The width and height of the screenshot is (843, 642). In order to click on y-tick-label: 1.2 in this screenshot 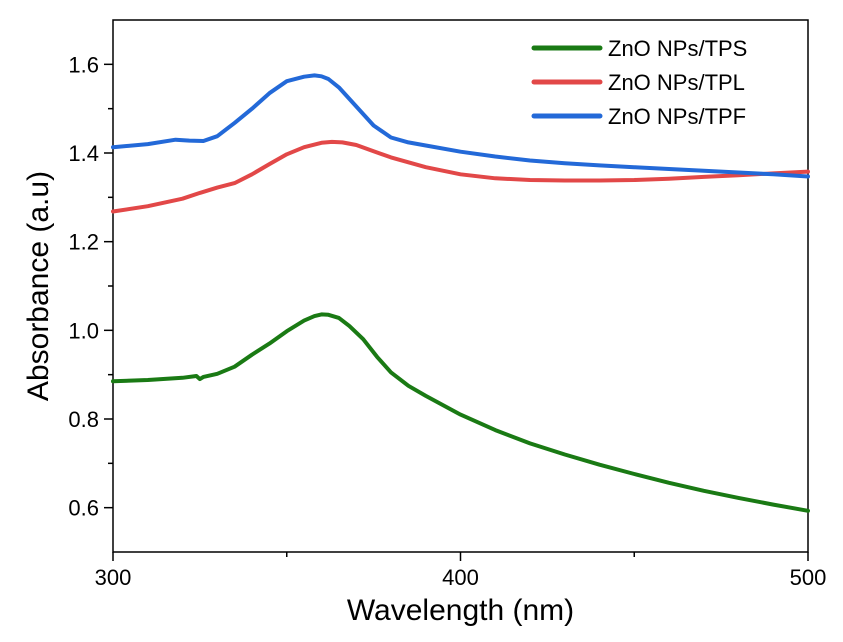, I will do `click(83, 242)`.